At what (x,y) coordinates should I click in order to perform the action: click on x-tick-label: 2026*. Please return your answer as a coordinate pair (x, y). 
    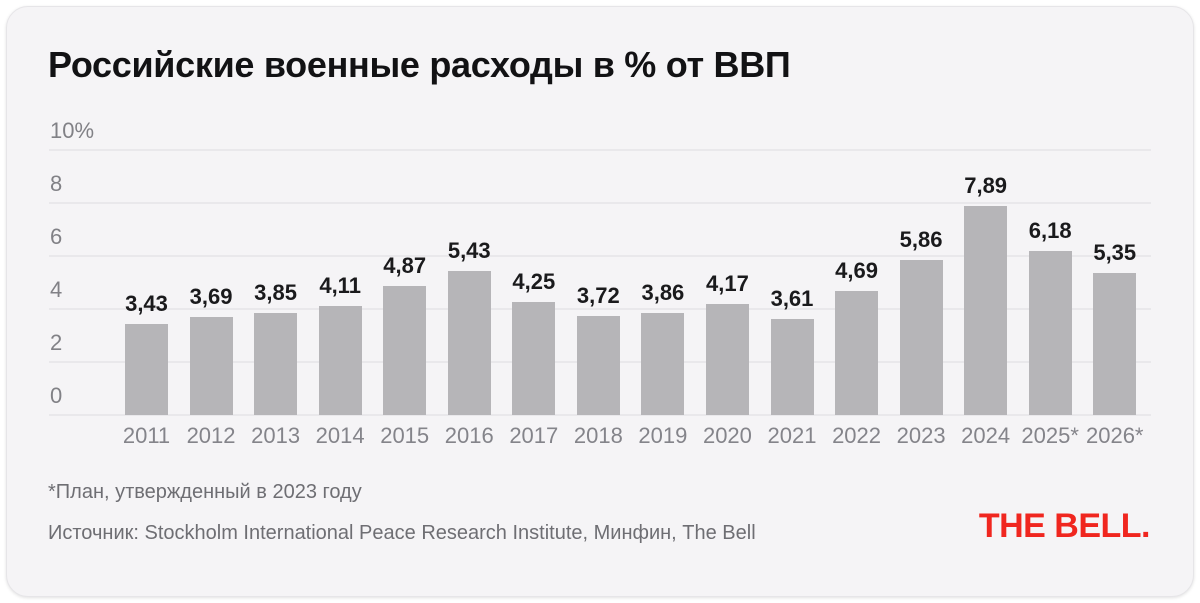
    Looking at the image, I should click on (1114, 435).